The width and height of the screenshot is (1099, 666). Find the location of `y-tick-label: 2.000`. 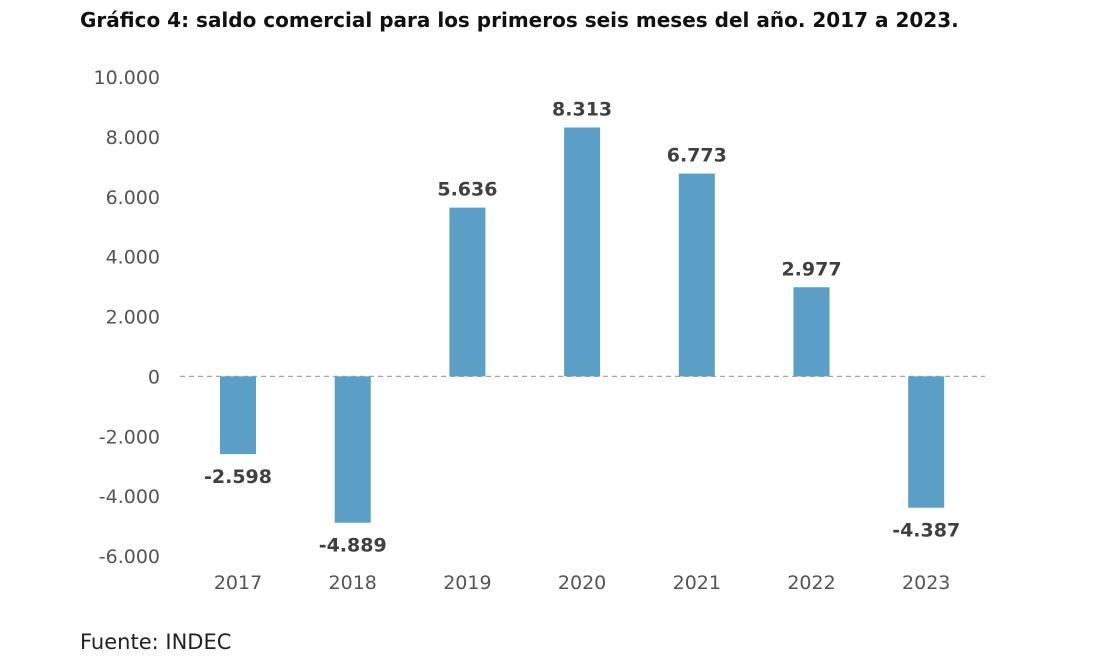

y-tick-label: 2.000 is located at coordinates (133, 318).